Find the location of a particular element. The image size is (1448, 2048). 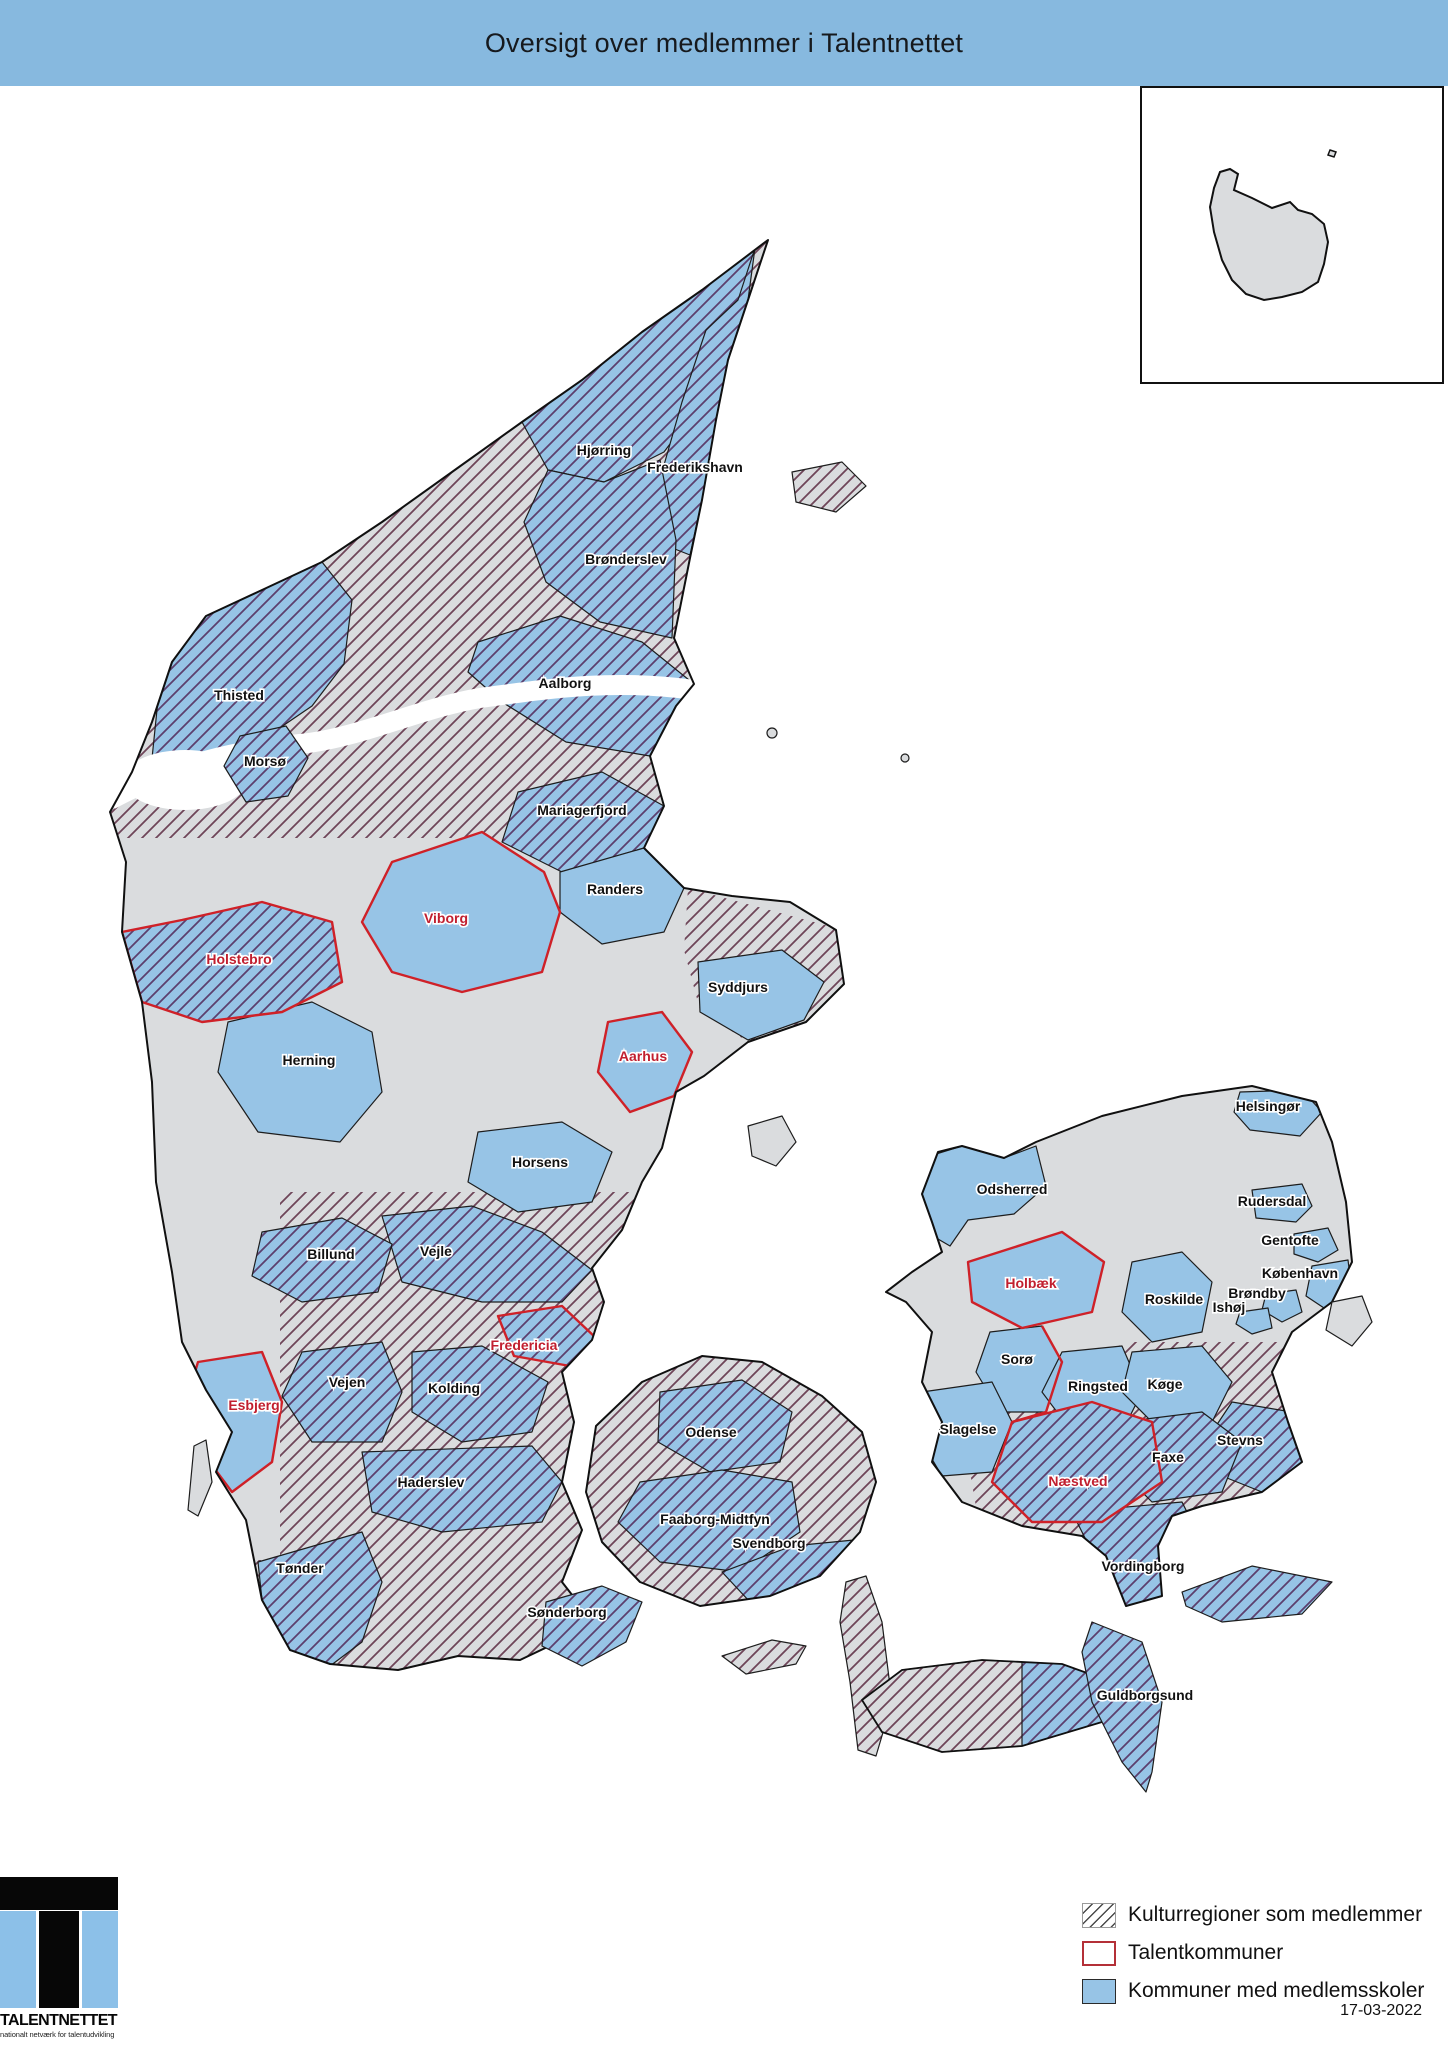

municipality-ishoej is located at coordinates (1254, 1321).